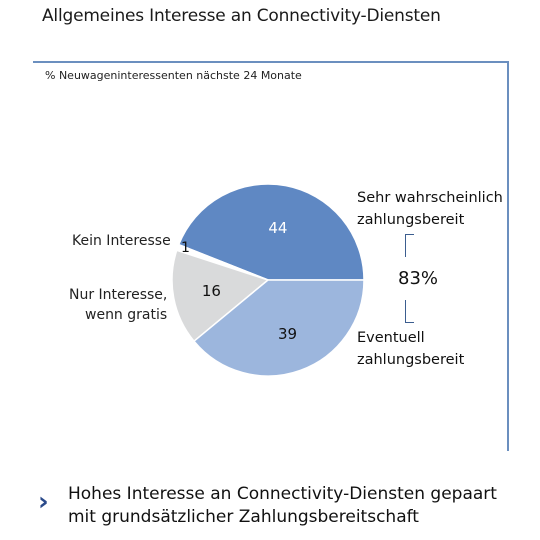 This screenshot has width=540, height=540. What do you see at coordinates (185, 248) in the screenshot?
I see `slice-value-1: 1` at bounding box center [185, 248].